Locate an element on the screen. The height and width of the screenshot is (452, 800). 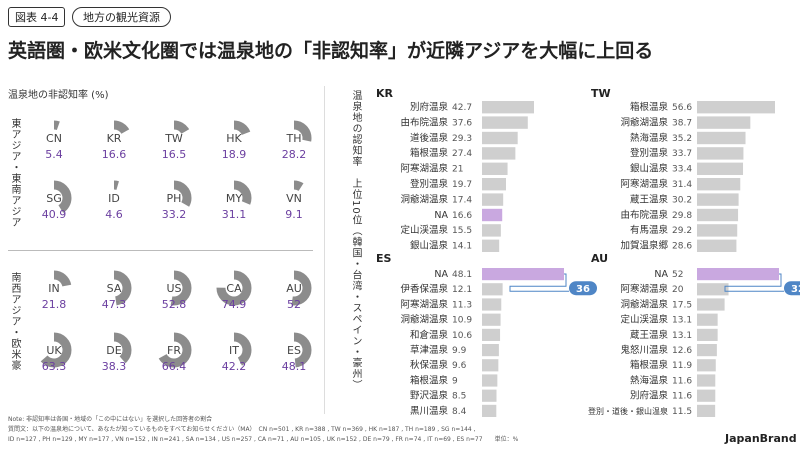
country-value: 18.9 is located at coordinates (234, 154).